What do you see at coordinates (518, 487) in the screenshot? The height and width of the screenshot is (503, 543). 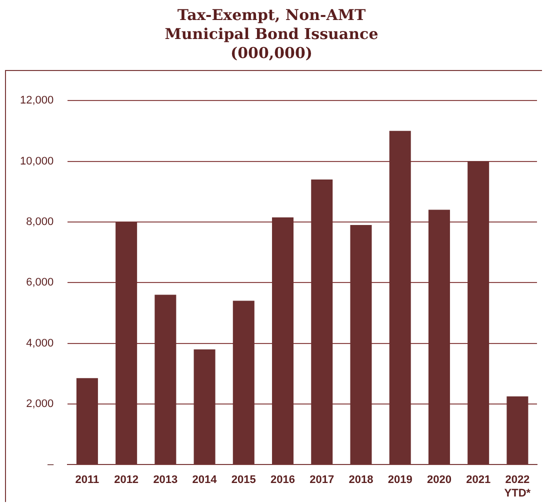 I see `x-tick-label: 2022 YTD*` at bounding box center [518, 487].